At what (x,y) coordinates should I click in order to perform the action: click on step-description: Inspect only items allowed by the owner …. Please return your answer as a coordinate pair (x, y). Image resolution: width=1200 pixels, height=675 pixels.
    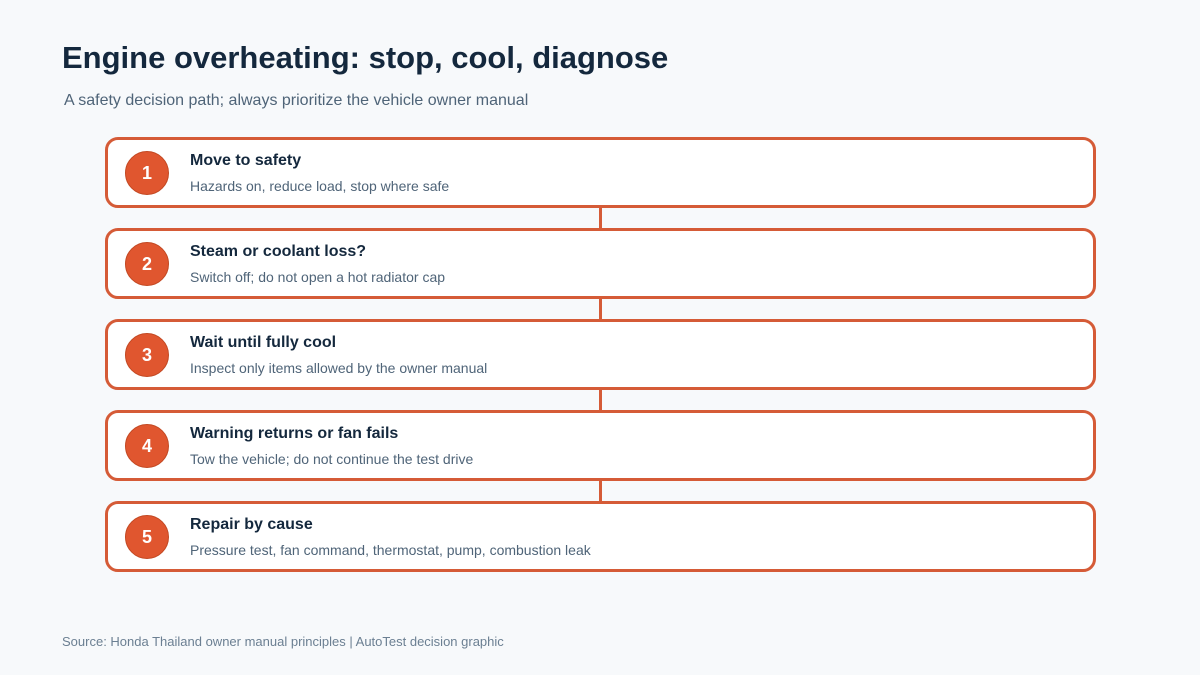
    Looking at the image, I should click on (339, 368).